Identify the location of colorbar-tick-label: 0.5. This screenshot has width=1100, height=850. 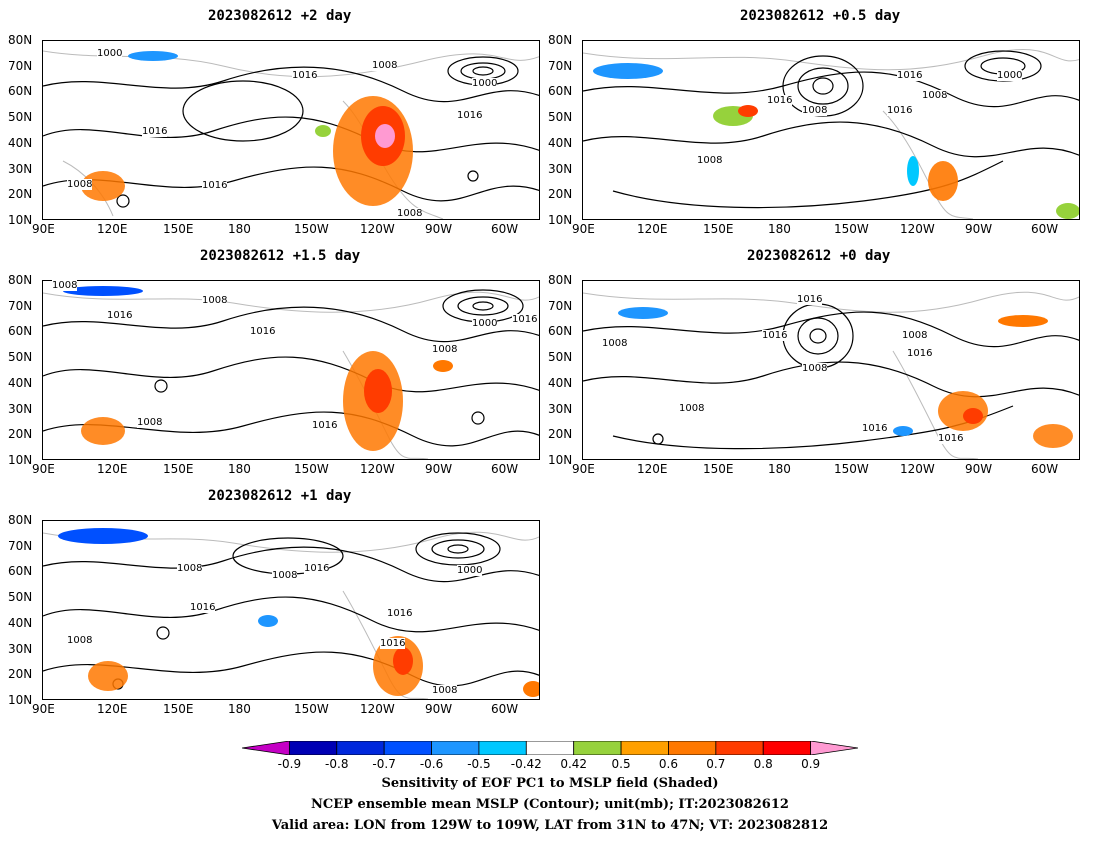
(621, 764).